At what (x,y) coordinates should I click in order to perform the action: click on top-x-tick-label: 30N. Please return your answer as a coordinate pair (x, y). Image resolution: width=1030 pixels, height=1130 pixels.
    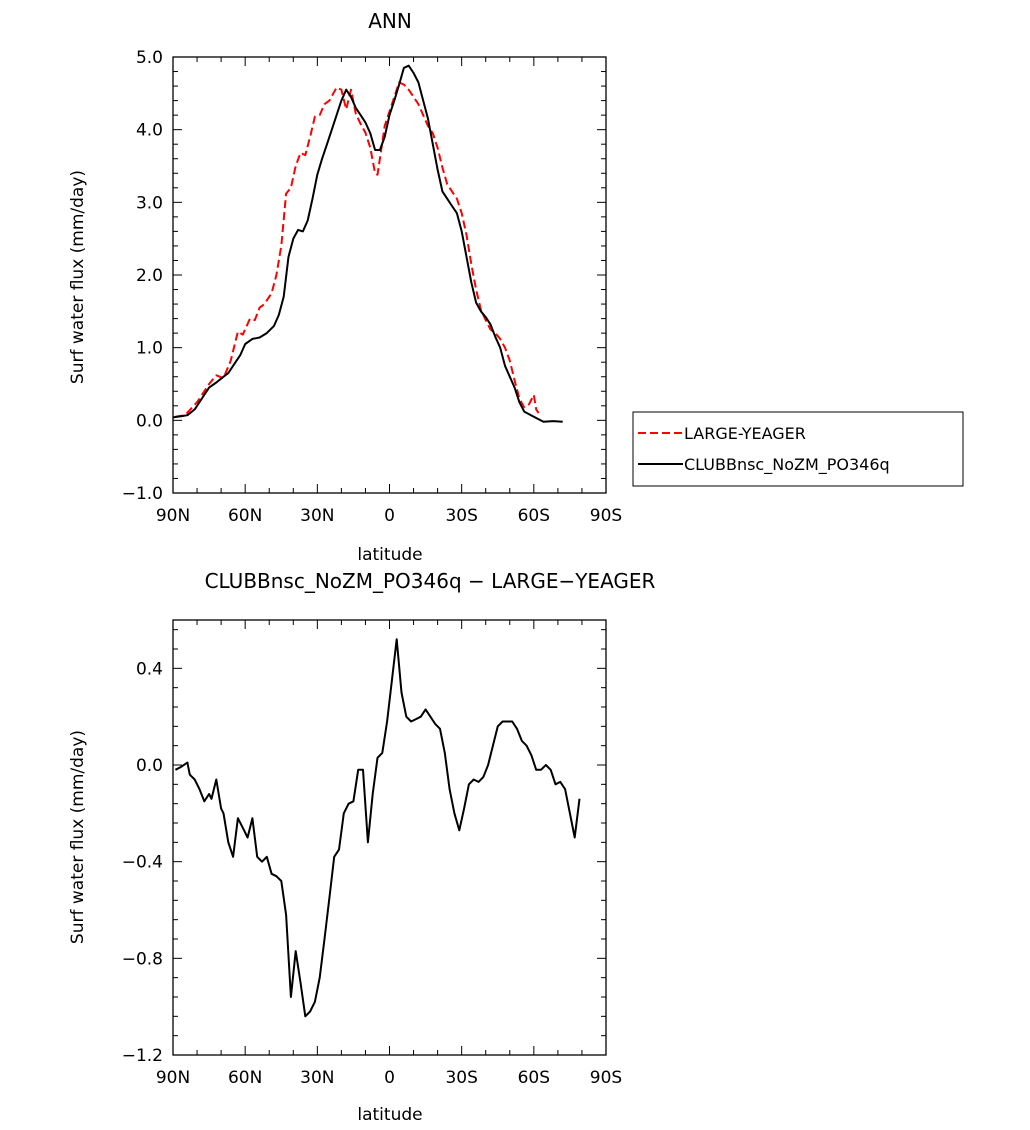
    Looking at the image, I should click on (317, 516).